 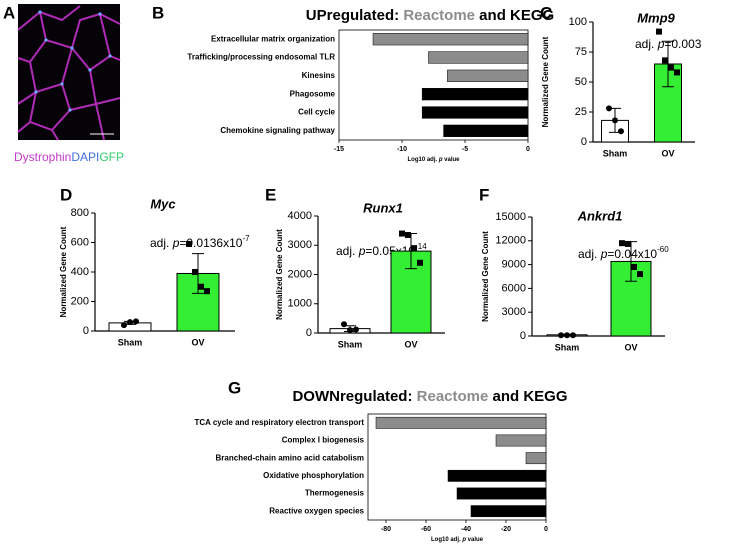 What do you see at coordinates (663, 249) in the screenshot?
I see `annotation-sup: -60` at bounding box center [663, 249].